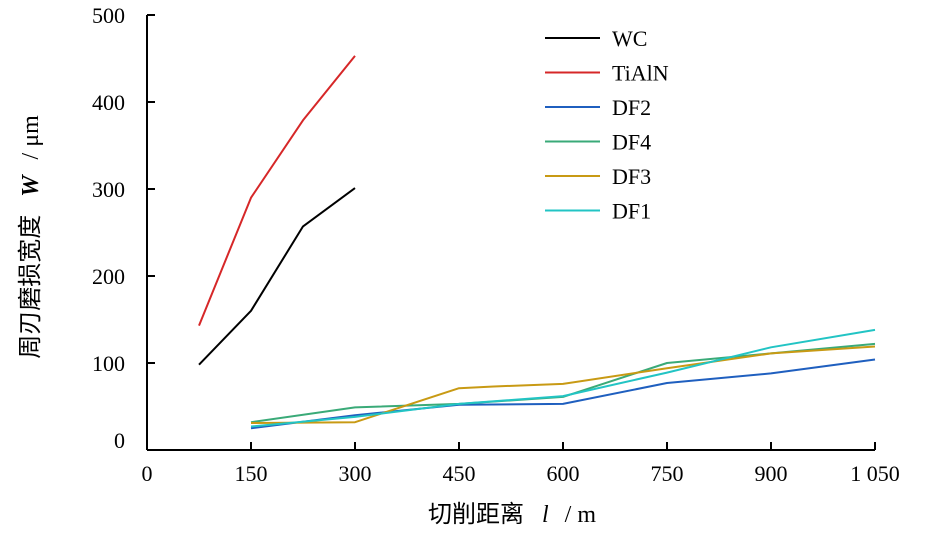 This screenshot has width=945, height=533. What do you see at coordinates (119, 440) in the screenshot?
I see `y-tick-label: 0` at bounding box center [119, 440].